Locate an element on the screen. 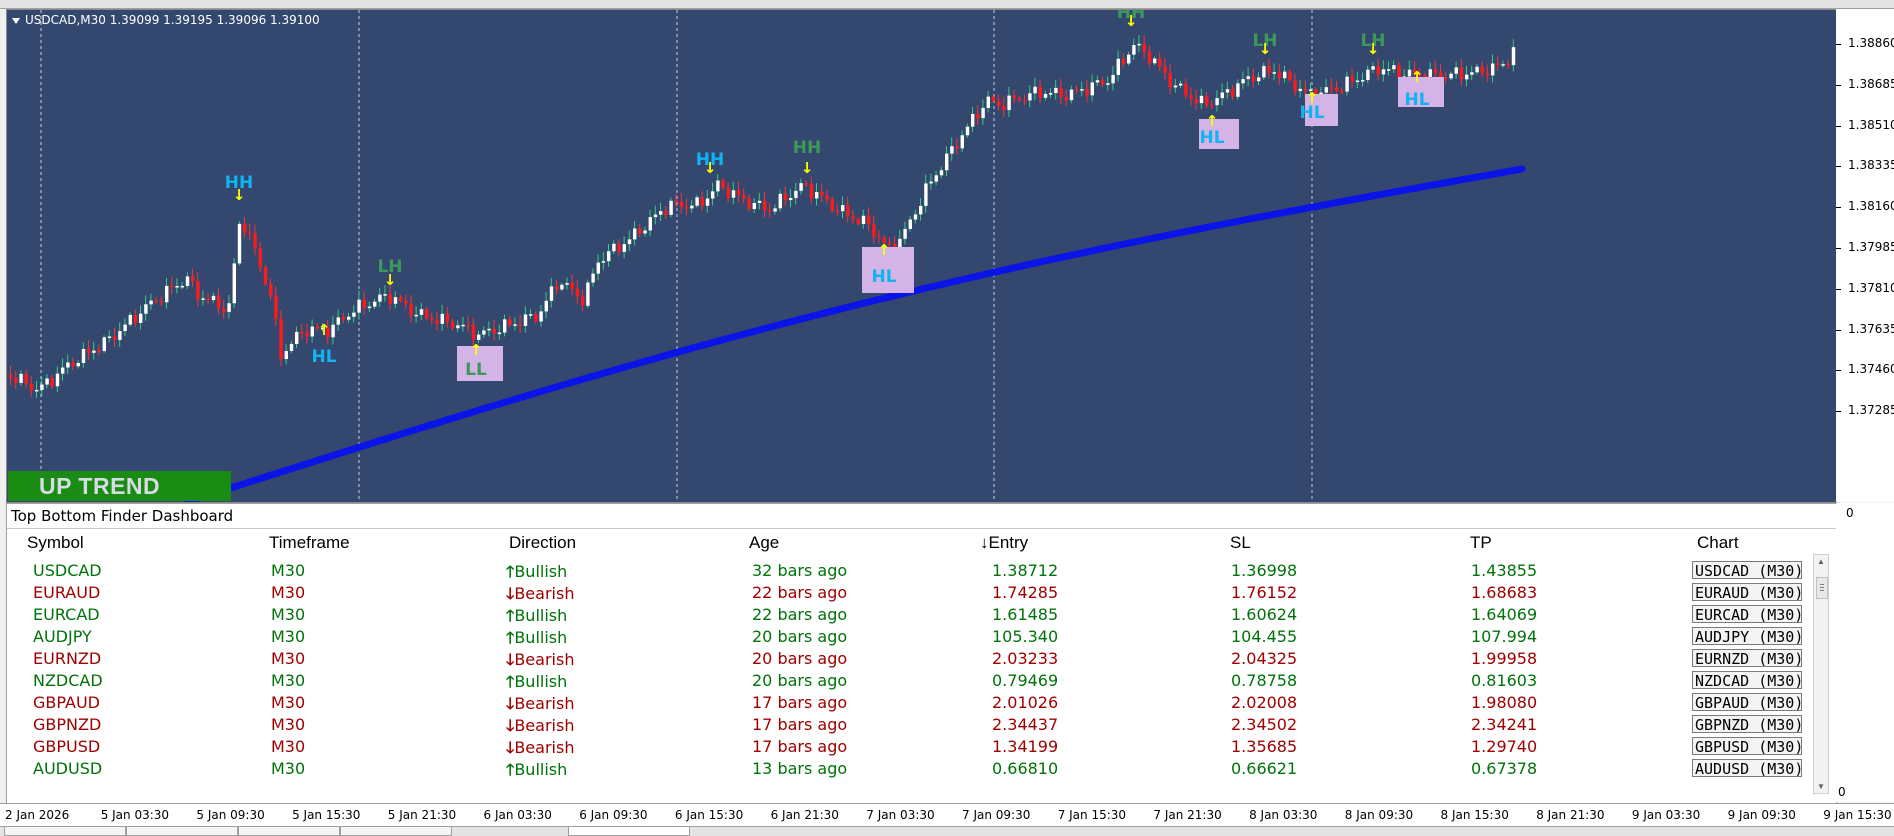  open-chart-button: EURCAD (M30) is located at coordinates (1747, 614).